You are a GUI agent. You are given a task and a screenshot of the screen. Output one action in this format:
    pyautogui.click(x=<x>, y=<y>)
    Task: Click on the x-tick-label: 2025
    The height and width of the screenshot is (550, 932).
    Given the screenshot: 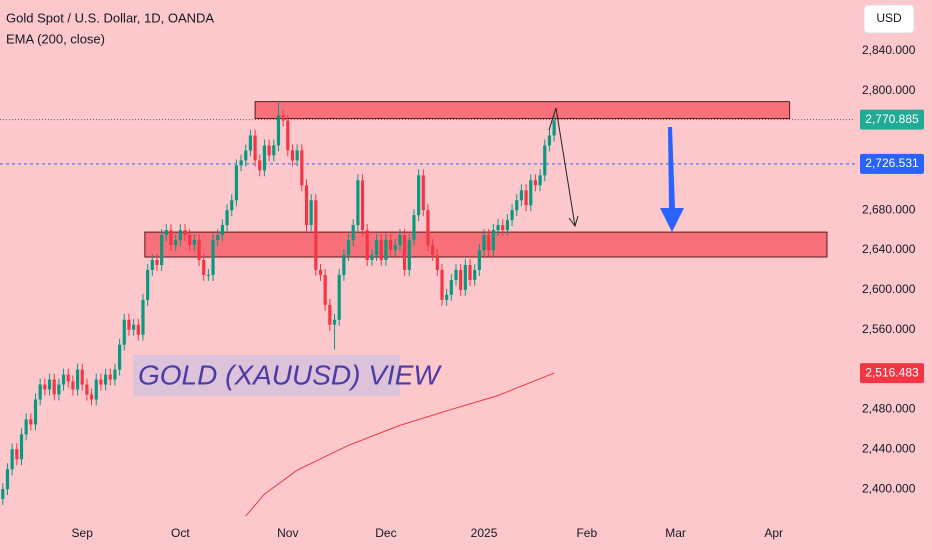 What is the action you would take?
    pyautogui.click(x=484, y=533)
    